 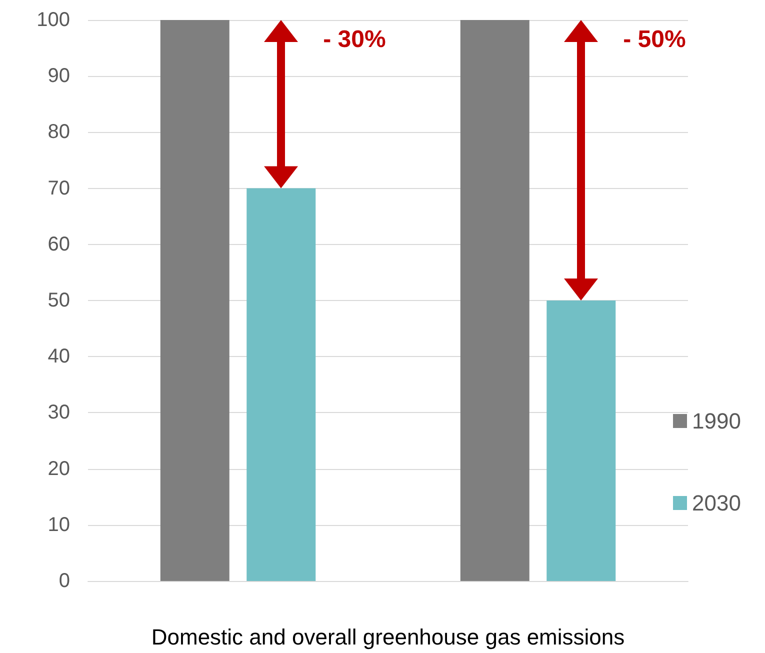 I want to click on y-tick-label: 60, so click(x=59, y=244).